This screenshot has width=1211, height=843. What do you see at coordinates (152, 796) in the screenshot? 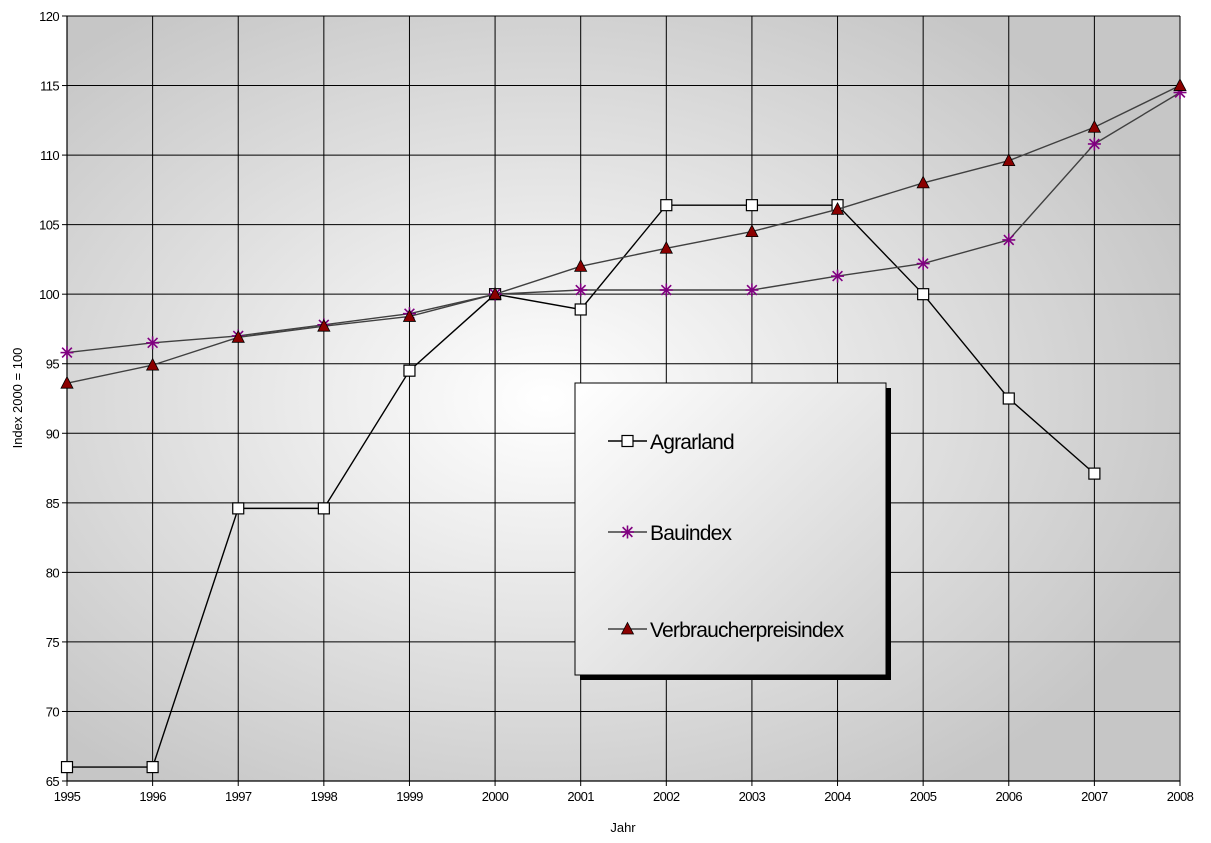
I see `x-tick-label: 1996` at bounding box center [152, 796].